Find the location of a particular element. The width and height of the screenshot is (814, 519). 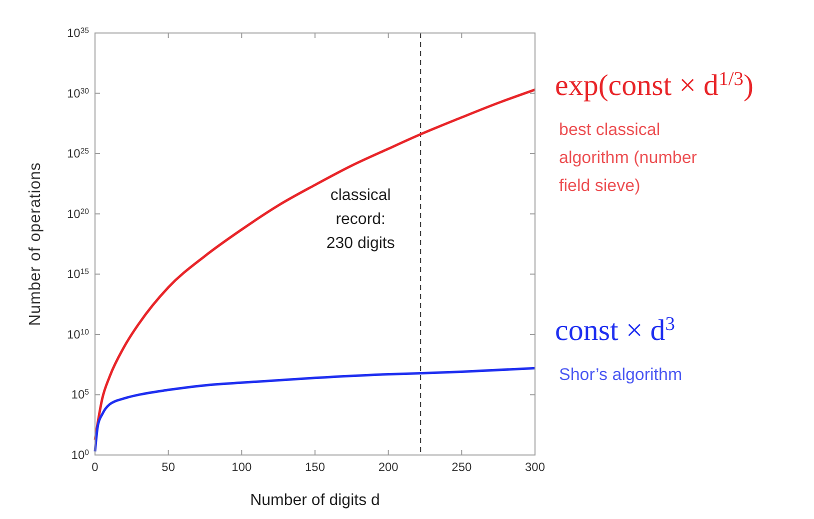

x-tick-label: 0 is located at coordinates (95, 467).